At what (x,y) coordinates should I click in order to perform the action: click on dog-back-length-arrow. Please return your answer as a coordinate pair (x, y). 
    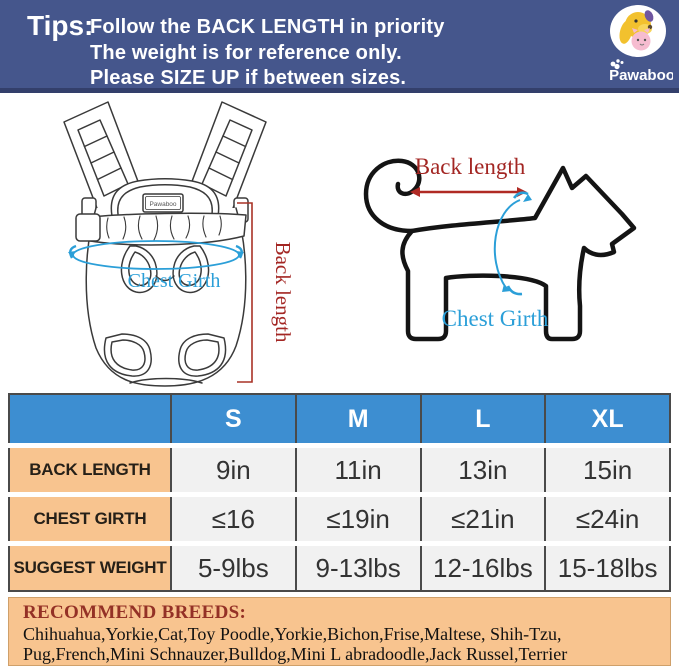
    Looking at the image, I should click on (468, 192).